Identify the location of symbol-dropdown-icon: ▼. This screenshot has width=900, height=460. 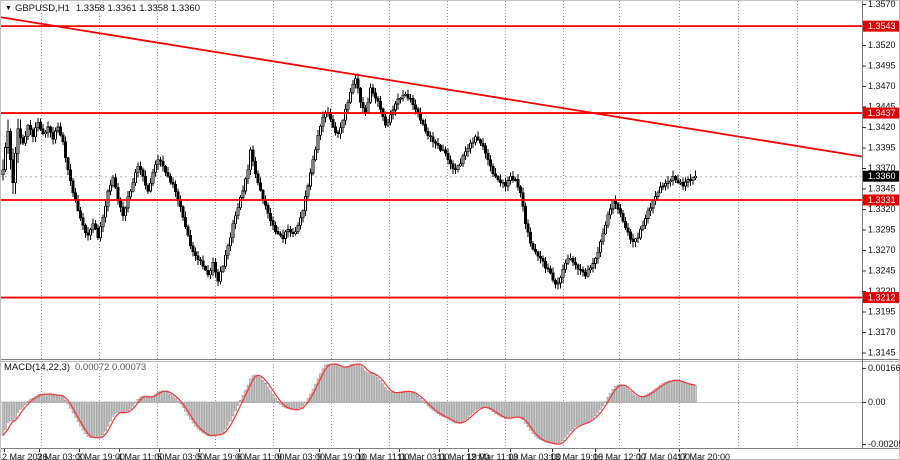
(8, 8).